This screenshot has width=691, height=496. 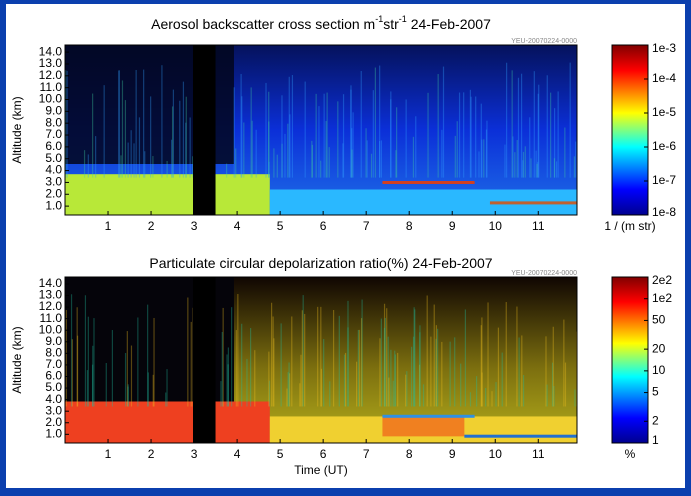 What do you see at coordinates (204, 130) in the screenshot?
I see `data-gap` at bounding box center [204, 130].